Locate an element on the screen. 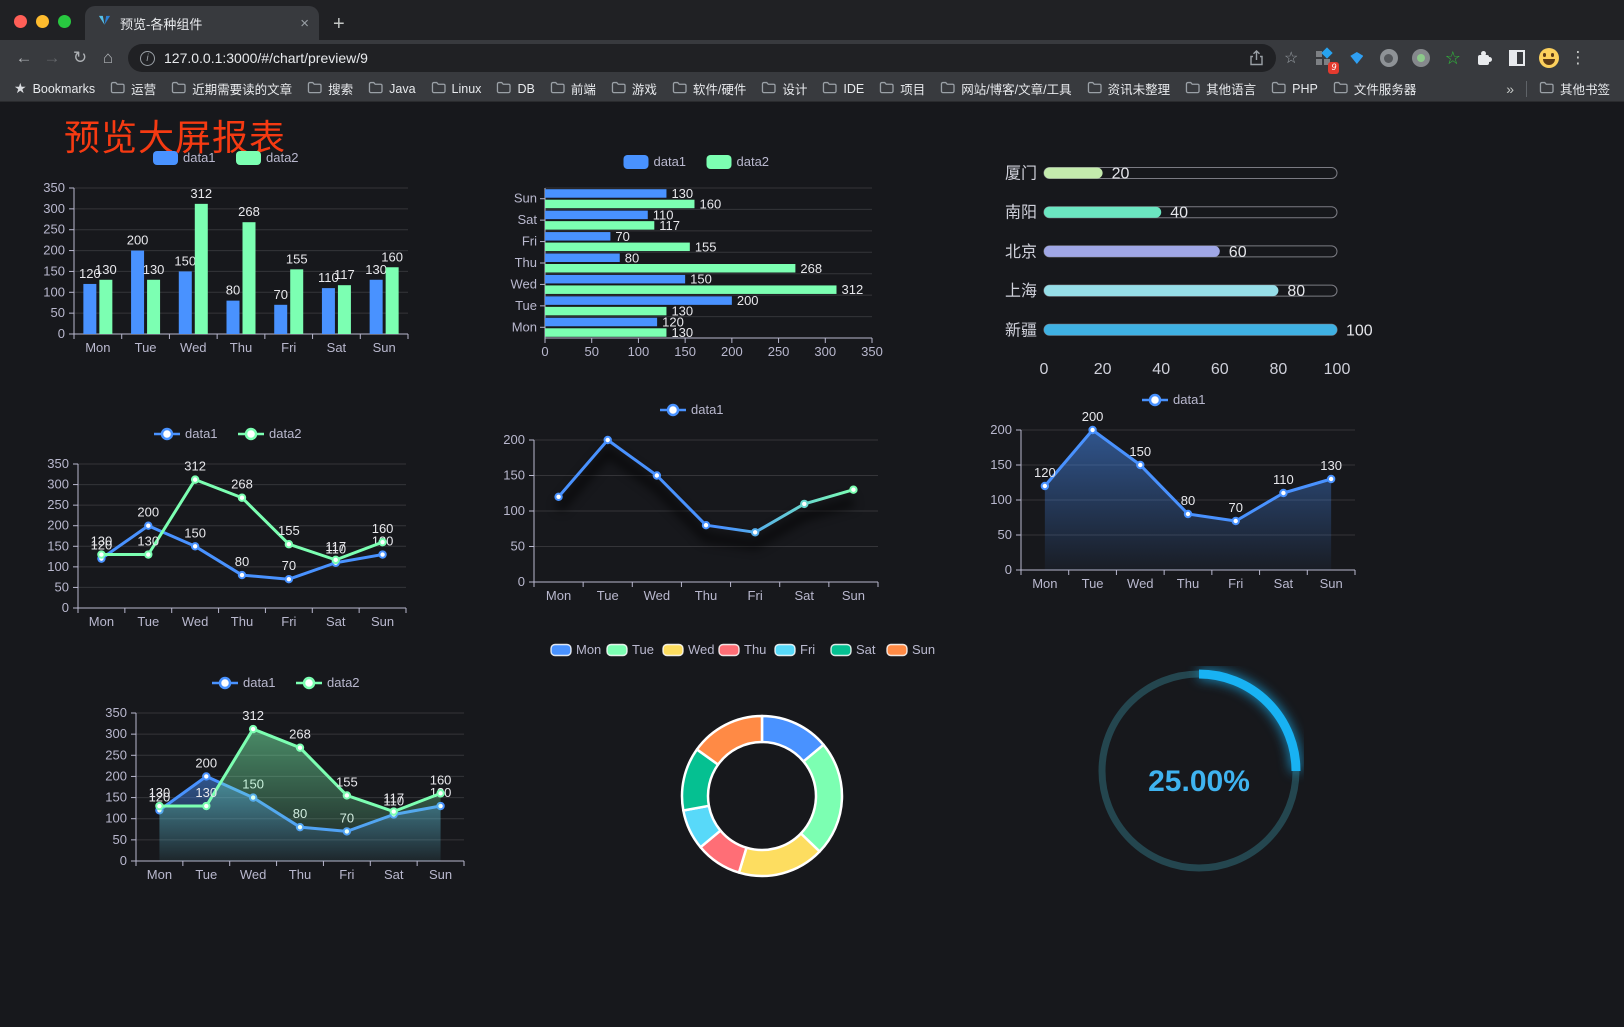 Image resolution: width=1624 pixels, height=1027 pixels. home-icon: ⌂ is located at coordinates (108, 57).